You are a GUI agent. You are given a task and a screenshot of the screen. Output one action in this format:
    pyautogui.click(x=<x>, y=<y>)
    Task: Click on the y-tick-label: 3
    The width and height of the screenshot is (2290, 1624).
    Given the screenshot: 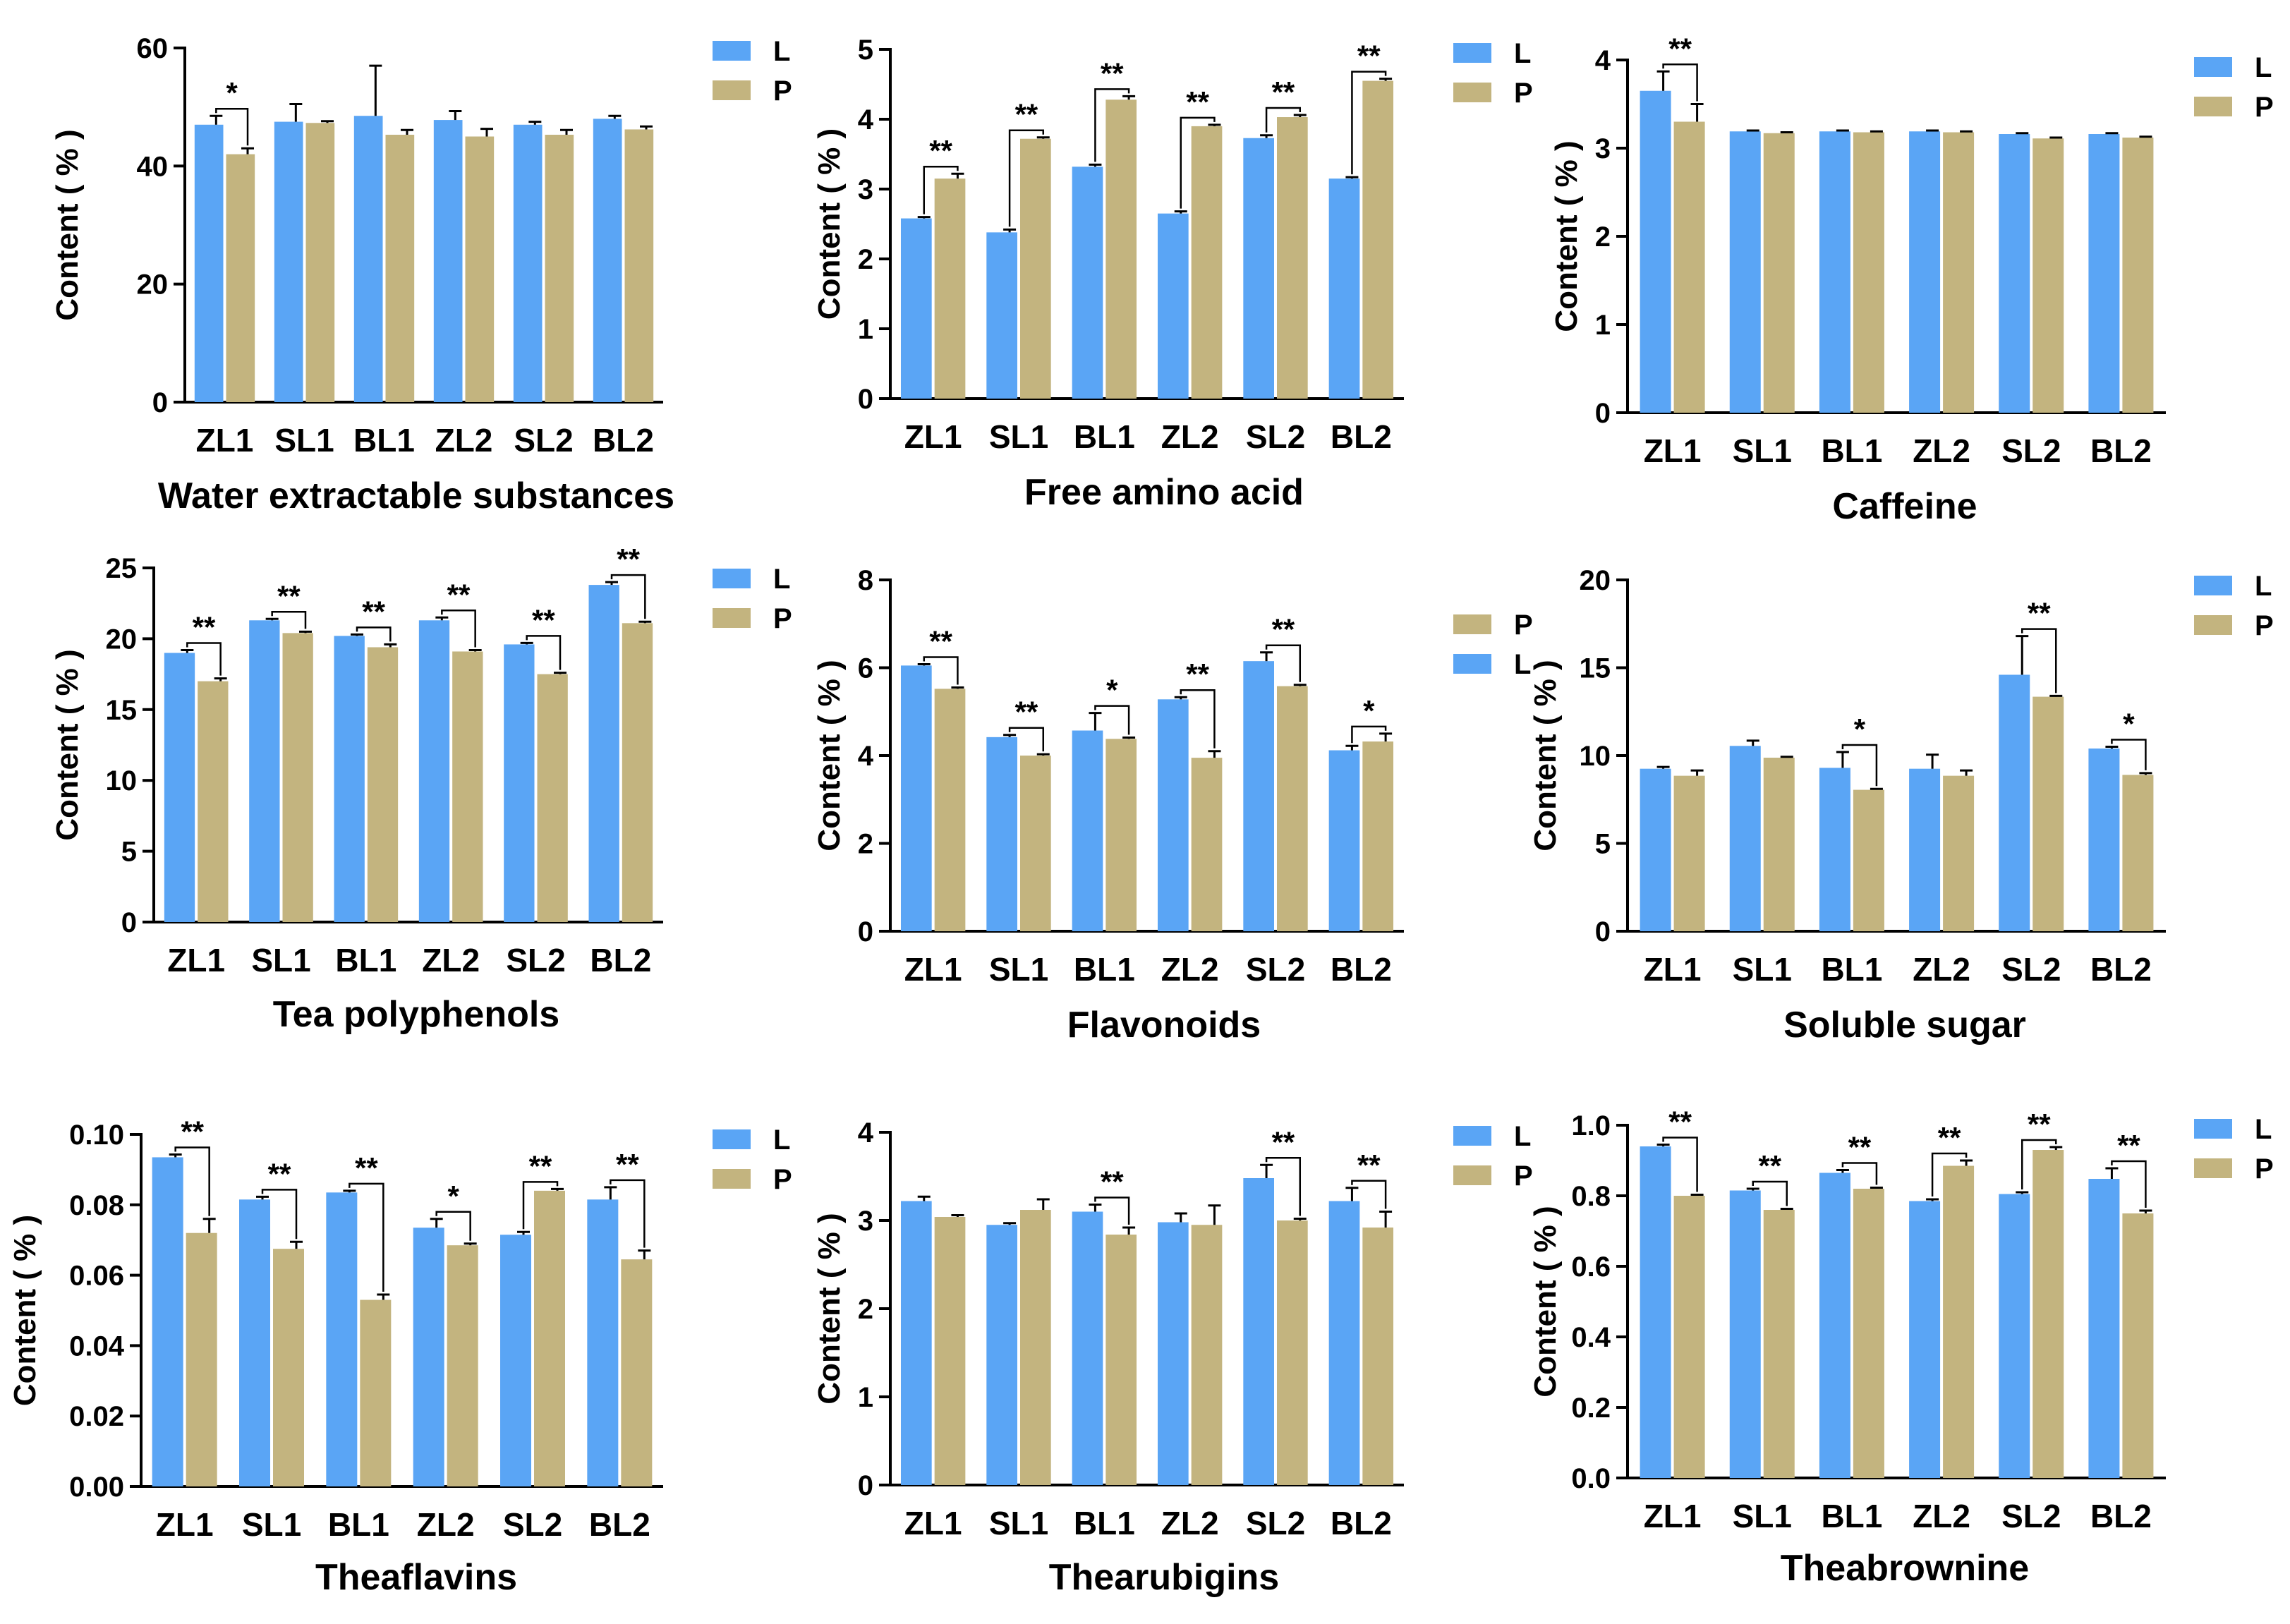 What is the action you would take?
    pyautogui.click(x=865, y=190)
    